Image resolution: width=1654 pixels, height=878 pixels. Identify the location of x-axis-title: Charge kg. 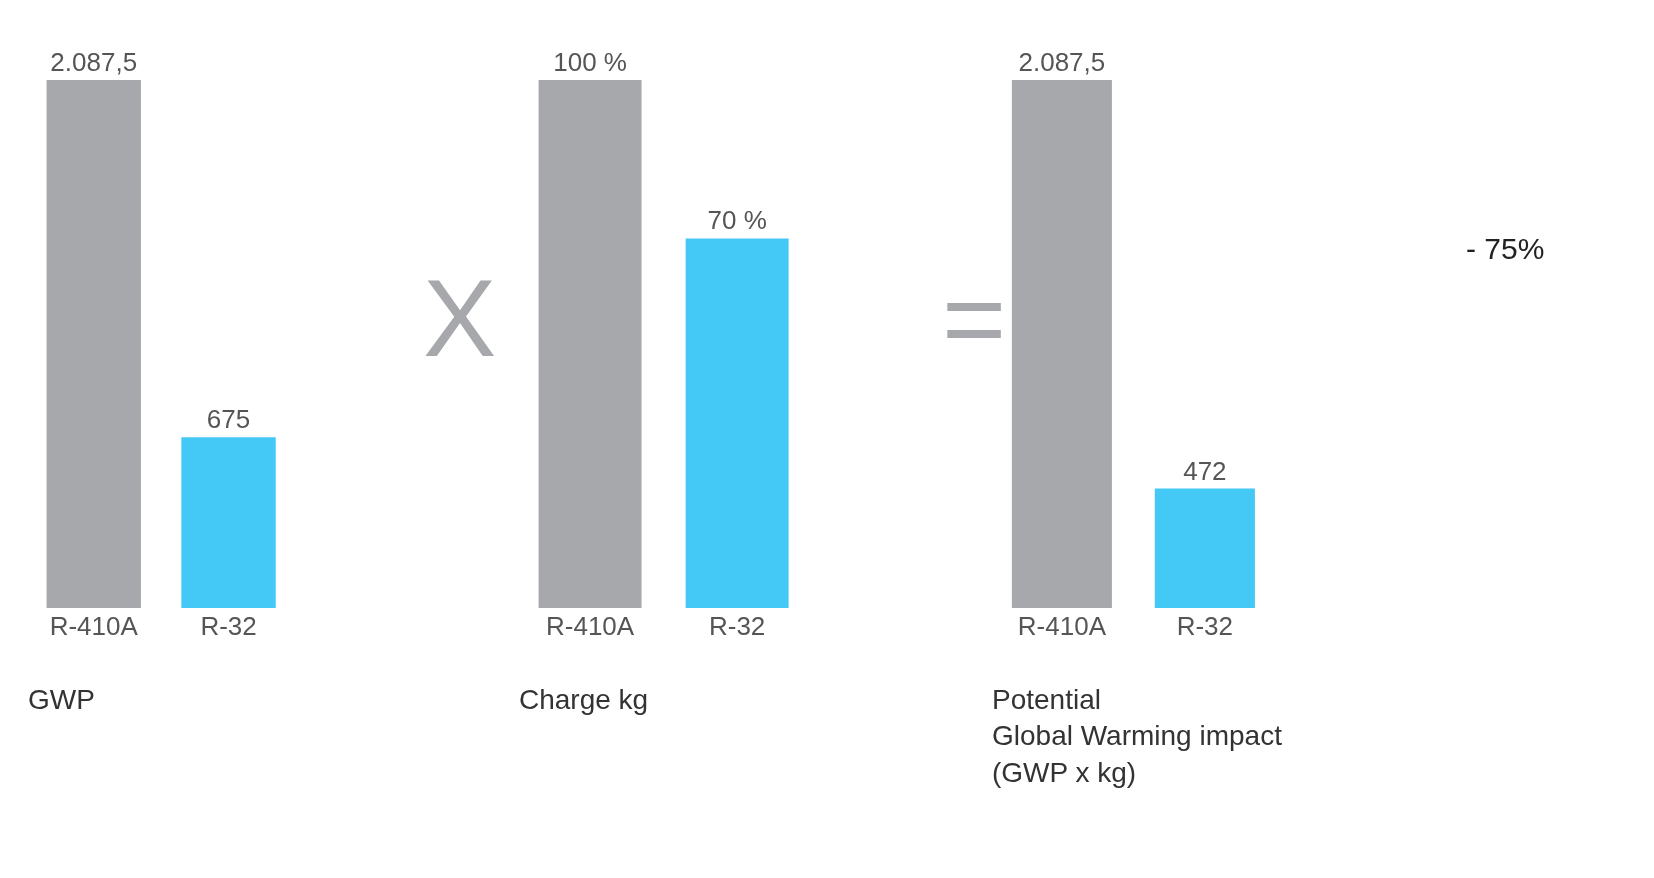
(584, 699).